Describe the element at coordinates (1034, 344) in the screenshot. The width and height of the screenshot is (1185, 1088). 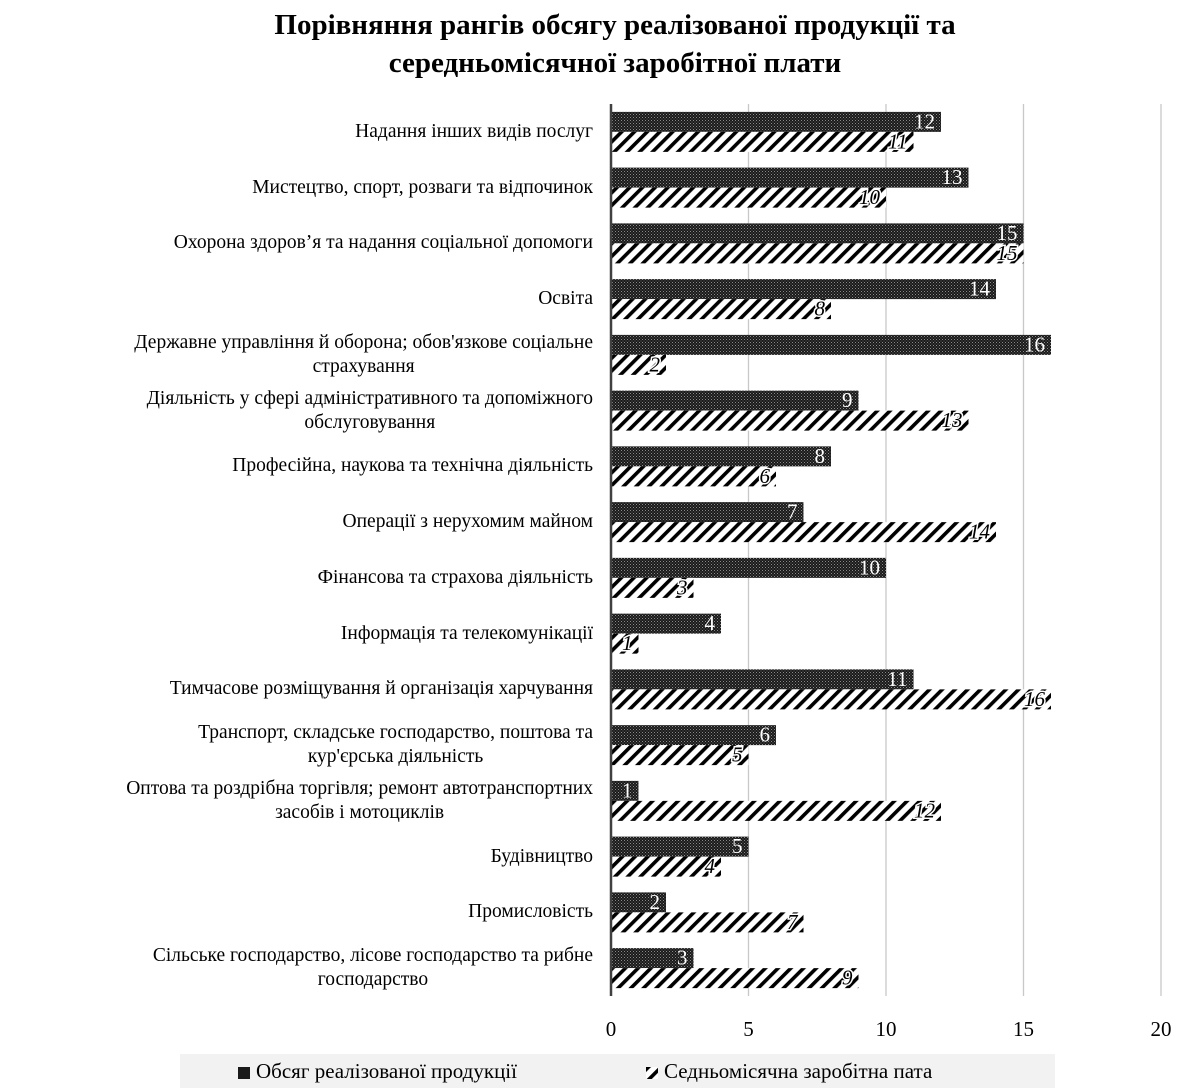
I see `data-label-series-1: 16` at that location.